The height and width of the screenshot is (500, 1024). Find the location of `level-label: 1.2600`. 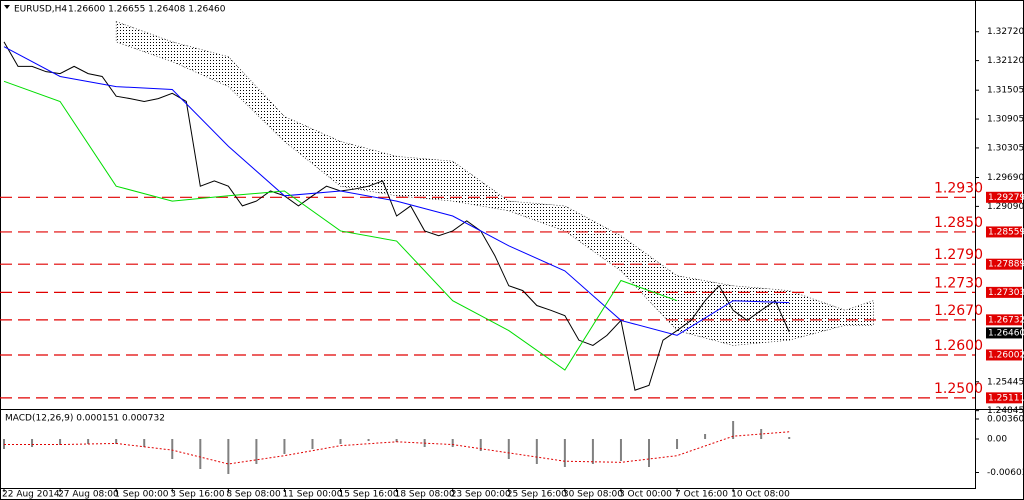

level-label: 1.2600 is located at coordinates (958, 346).